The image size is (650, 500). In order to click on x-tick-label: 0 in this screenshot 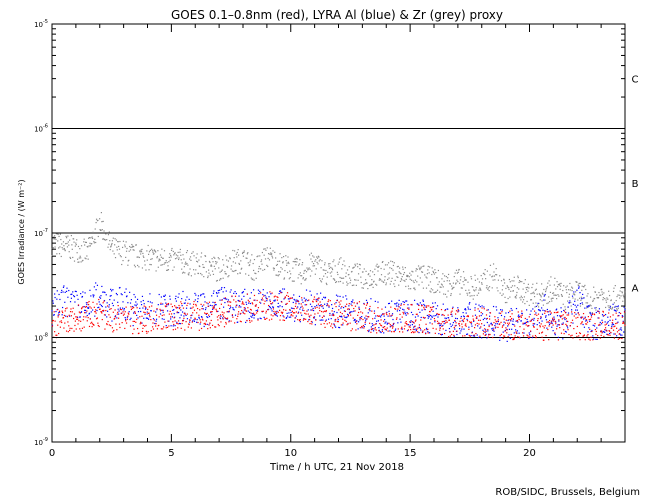, I will do `click(52, 453)`.